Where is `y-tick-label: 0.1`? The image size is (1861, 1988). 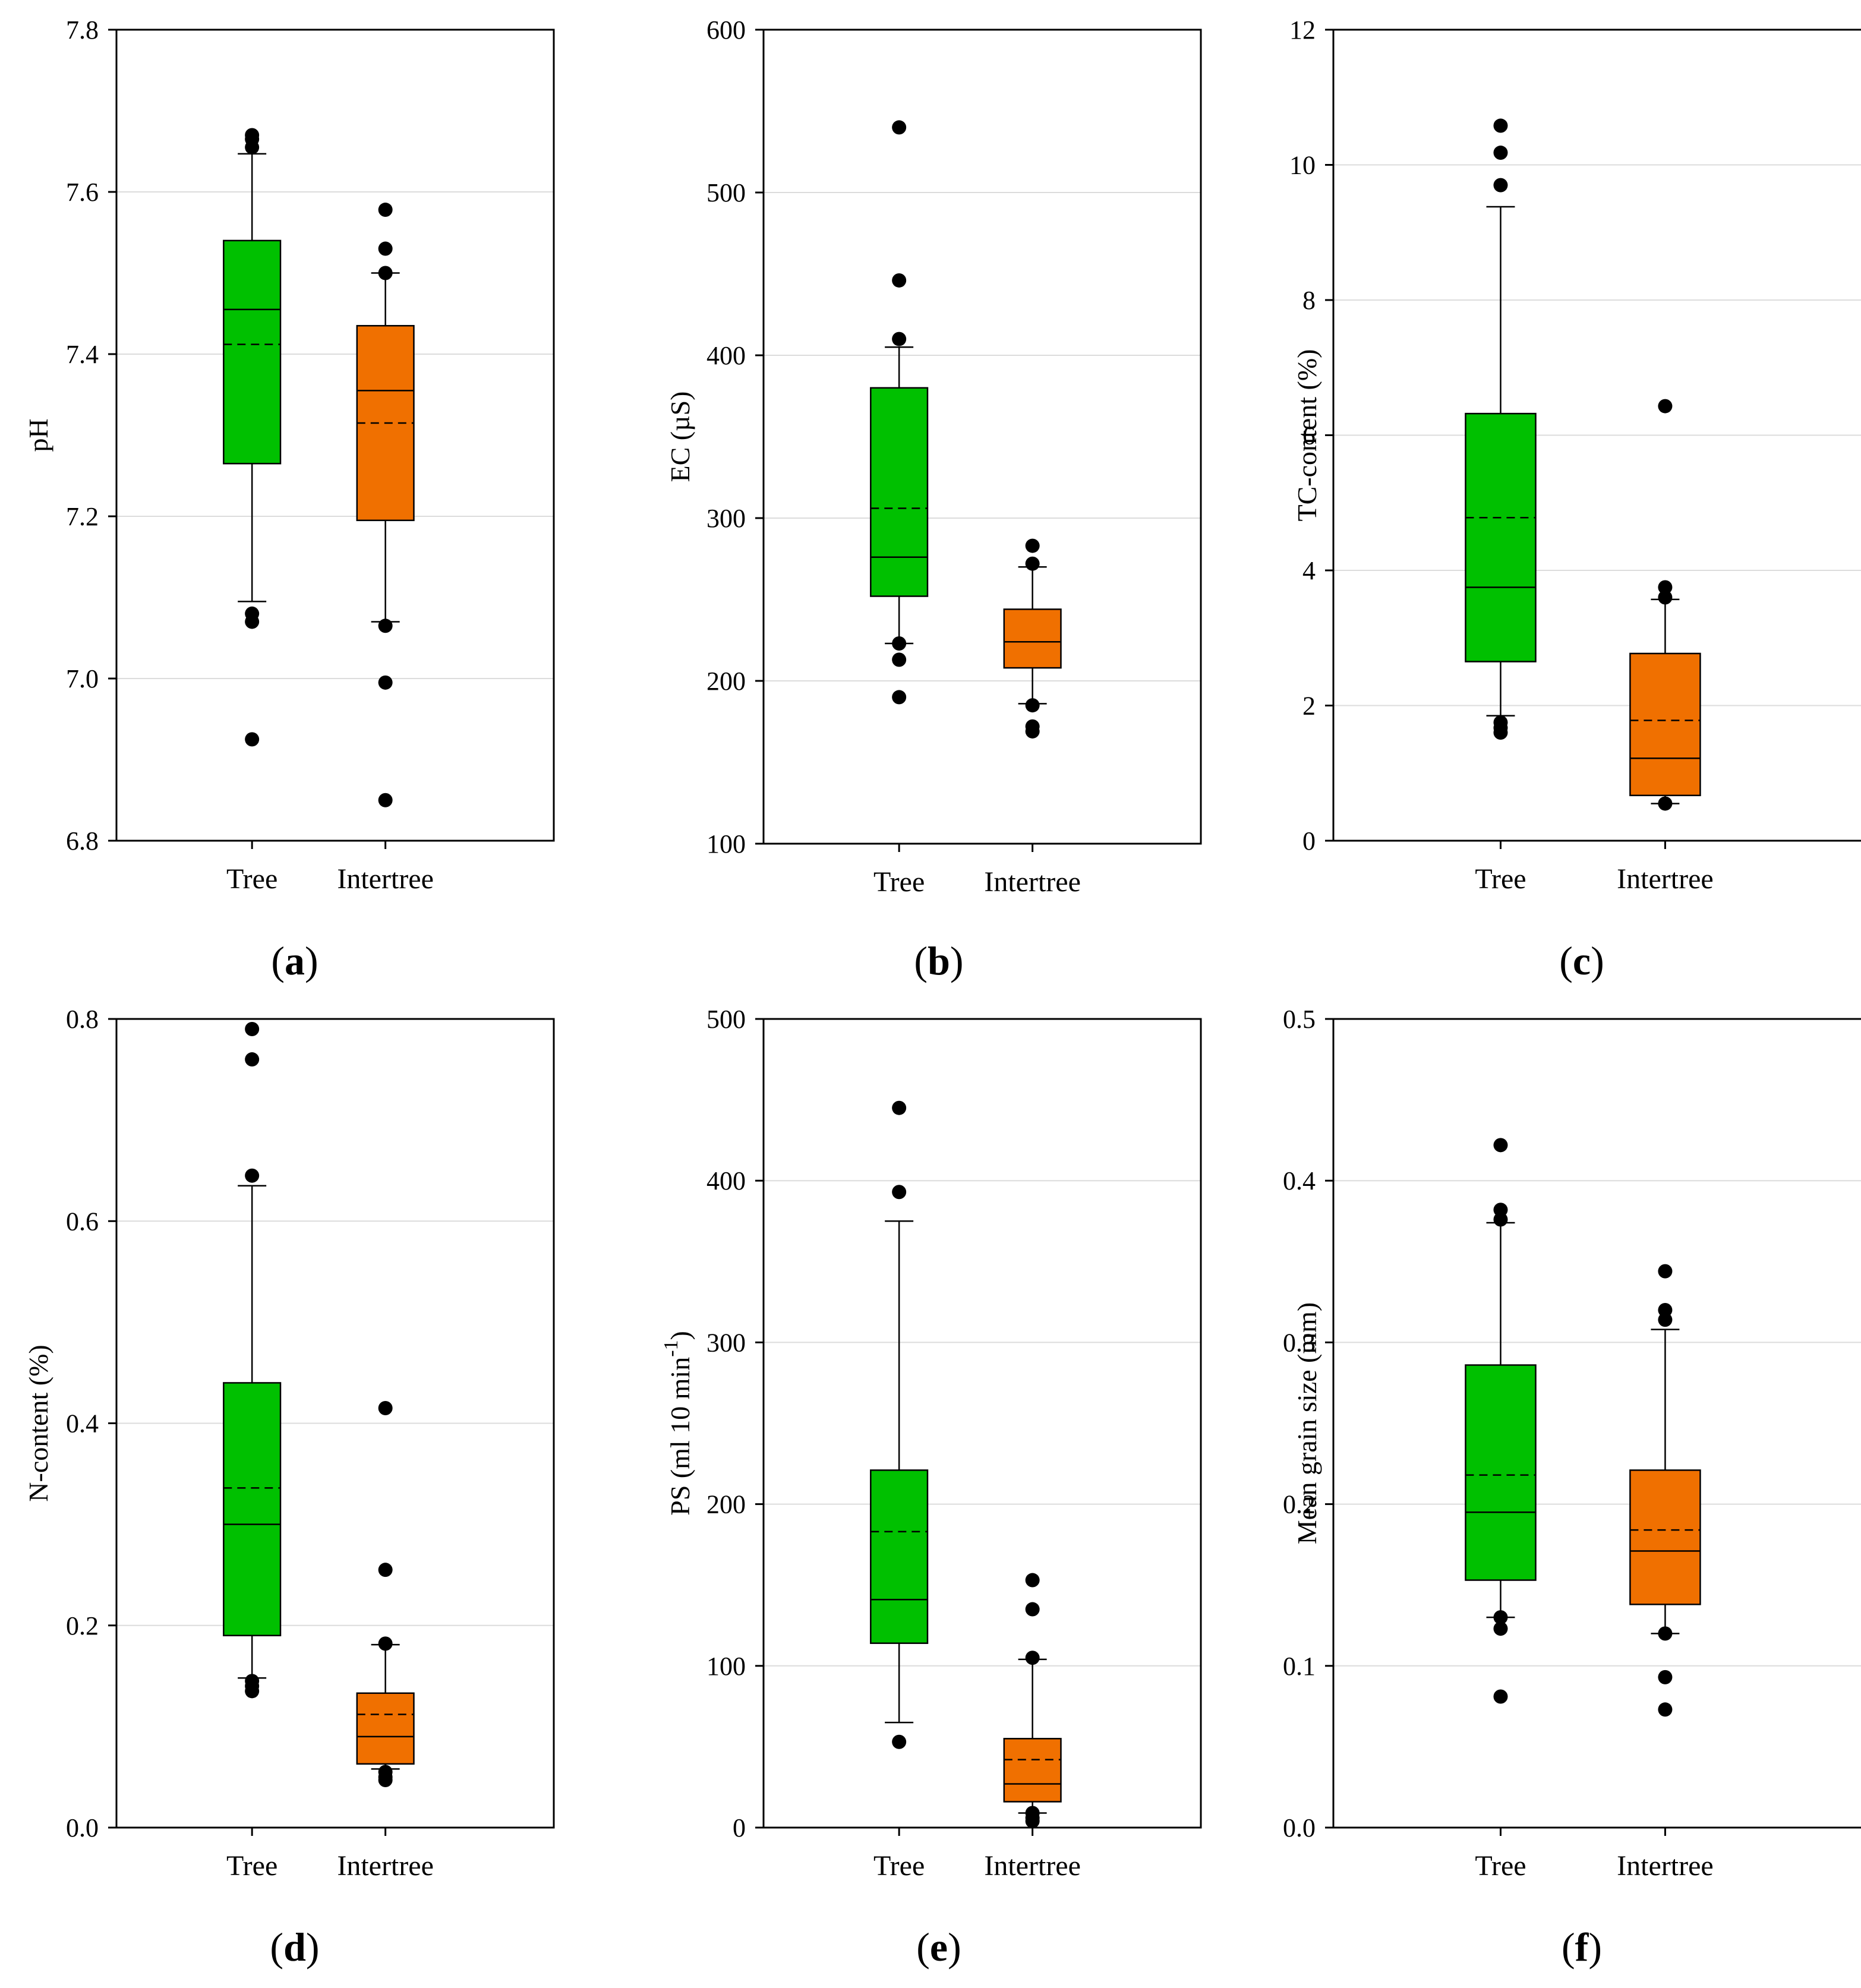
y-tick-label: 0.1 is located at coordinates (1300, 1666).